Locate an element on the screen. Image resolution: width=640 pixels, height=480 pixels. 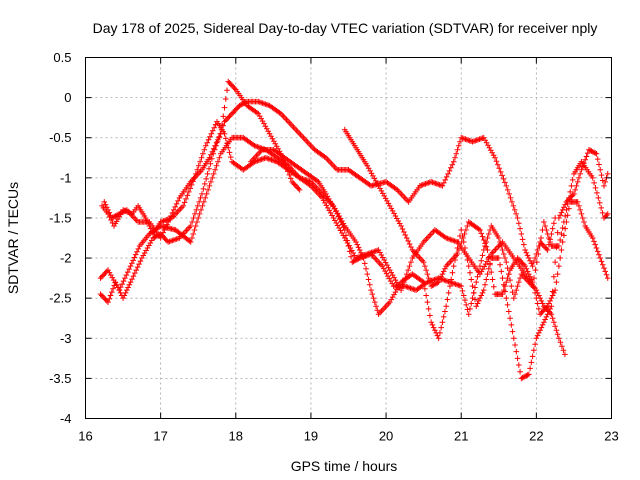
y-tick-label: -1.5 is located at coordinates (60, 217).